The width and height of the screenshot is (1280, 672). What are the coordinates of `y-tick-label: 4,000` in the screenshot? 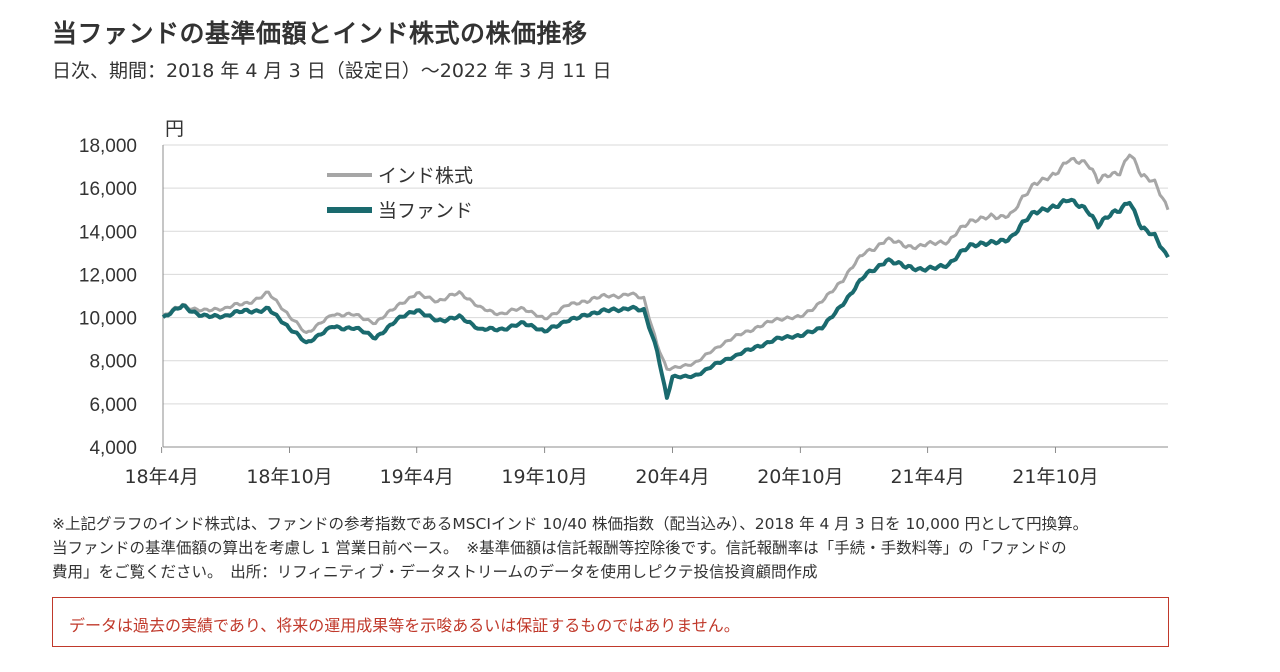 It's located at (113, 448).